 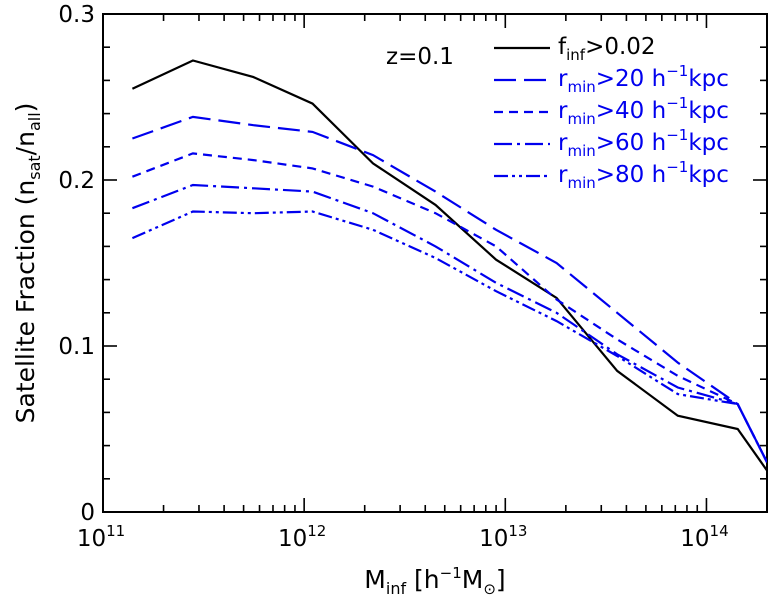 I want to click on y-tick-label: 0.2, so click(x=76, y=181).